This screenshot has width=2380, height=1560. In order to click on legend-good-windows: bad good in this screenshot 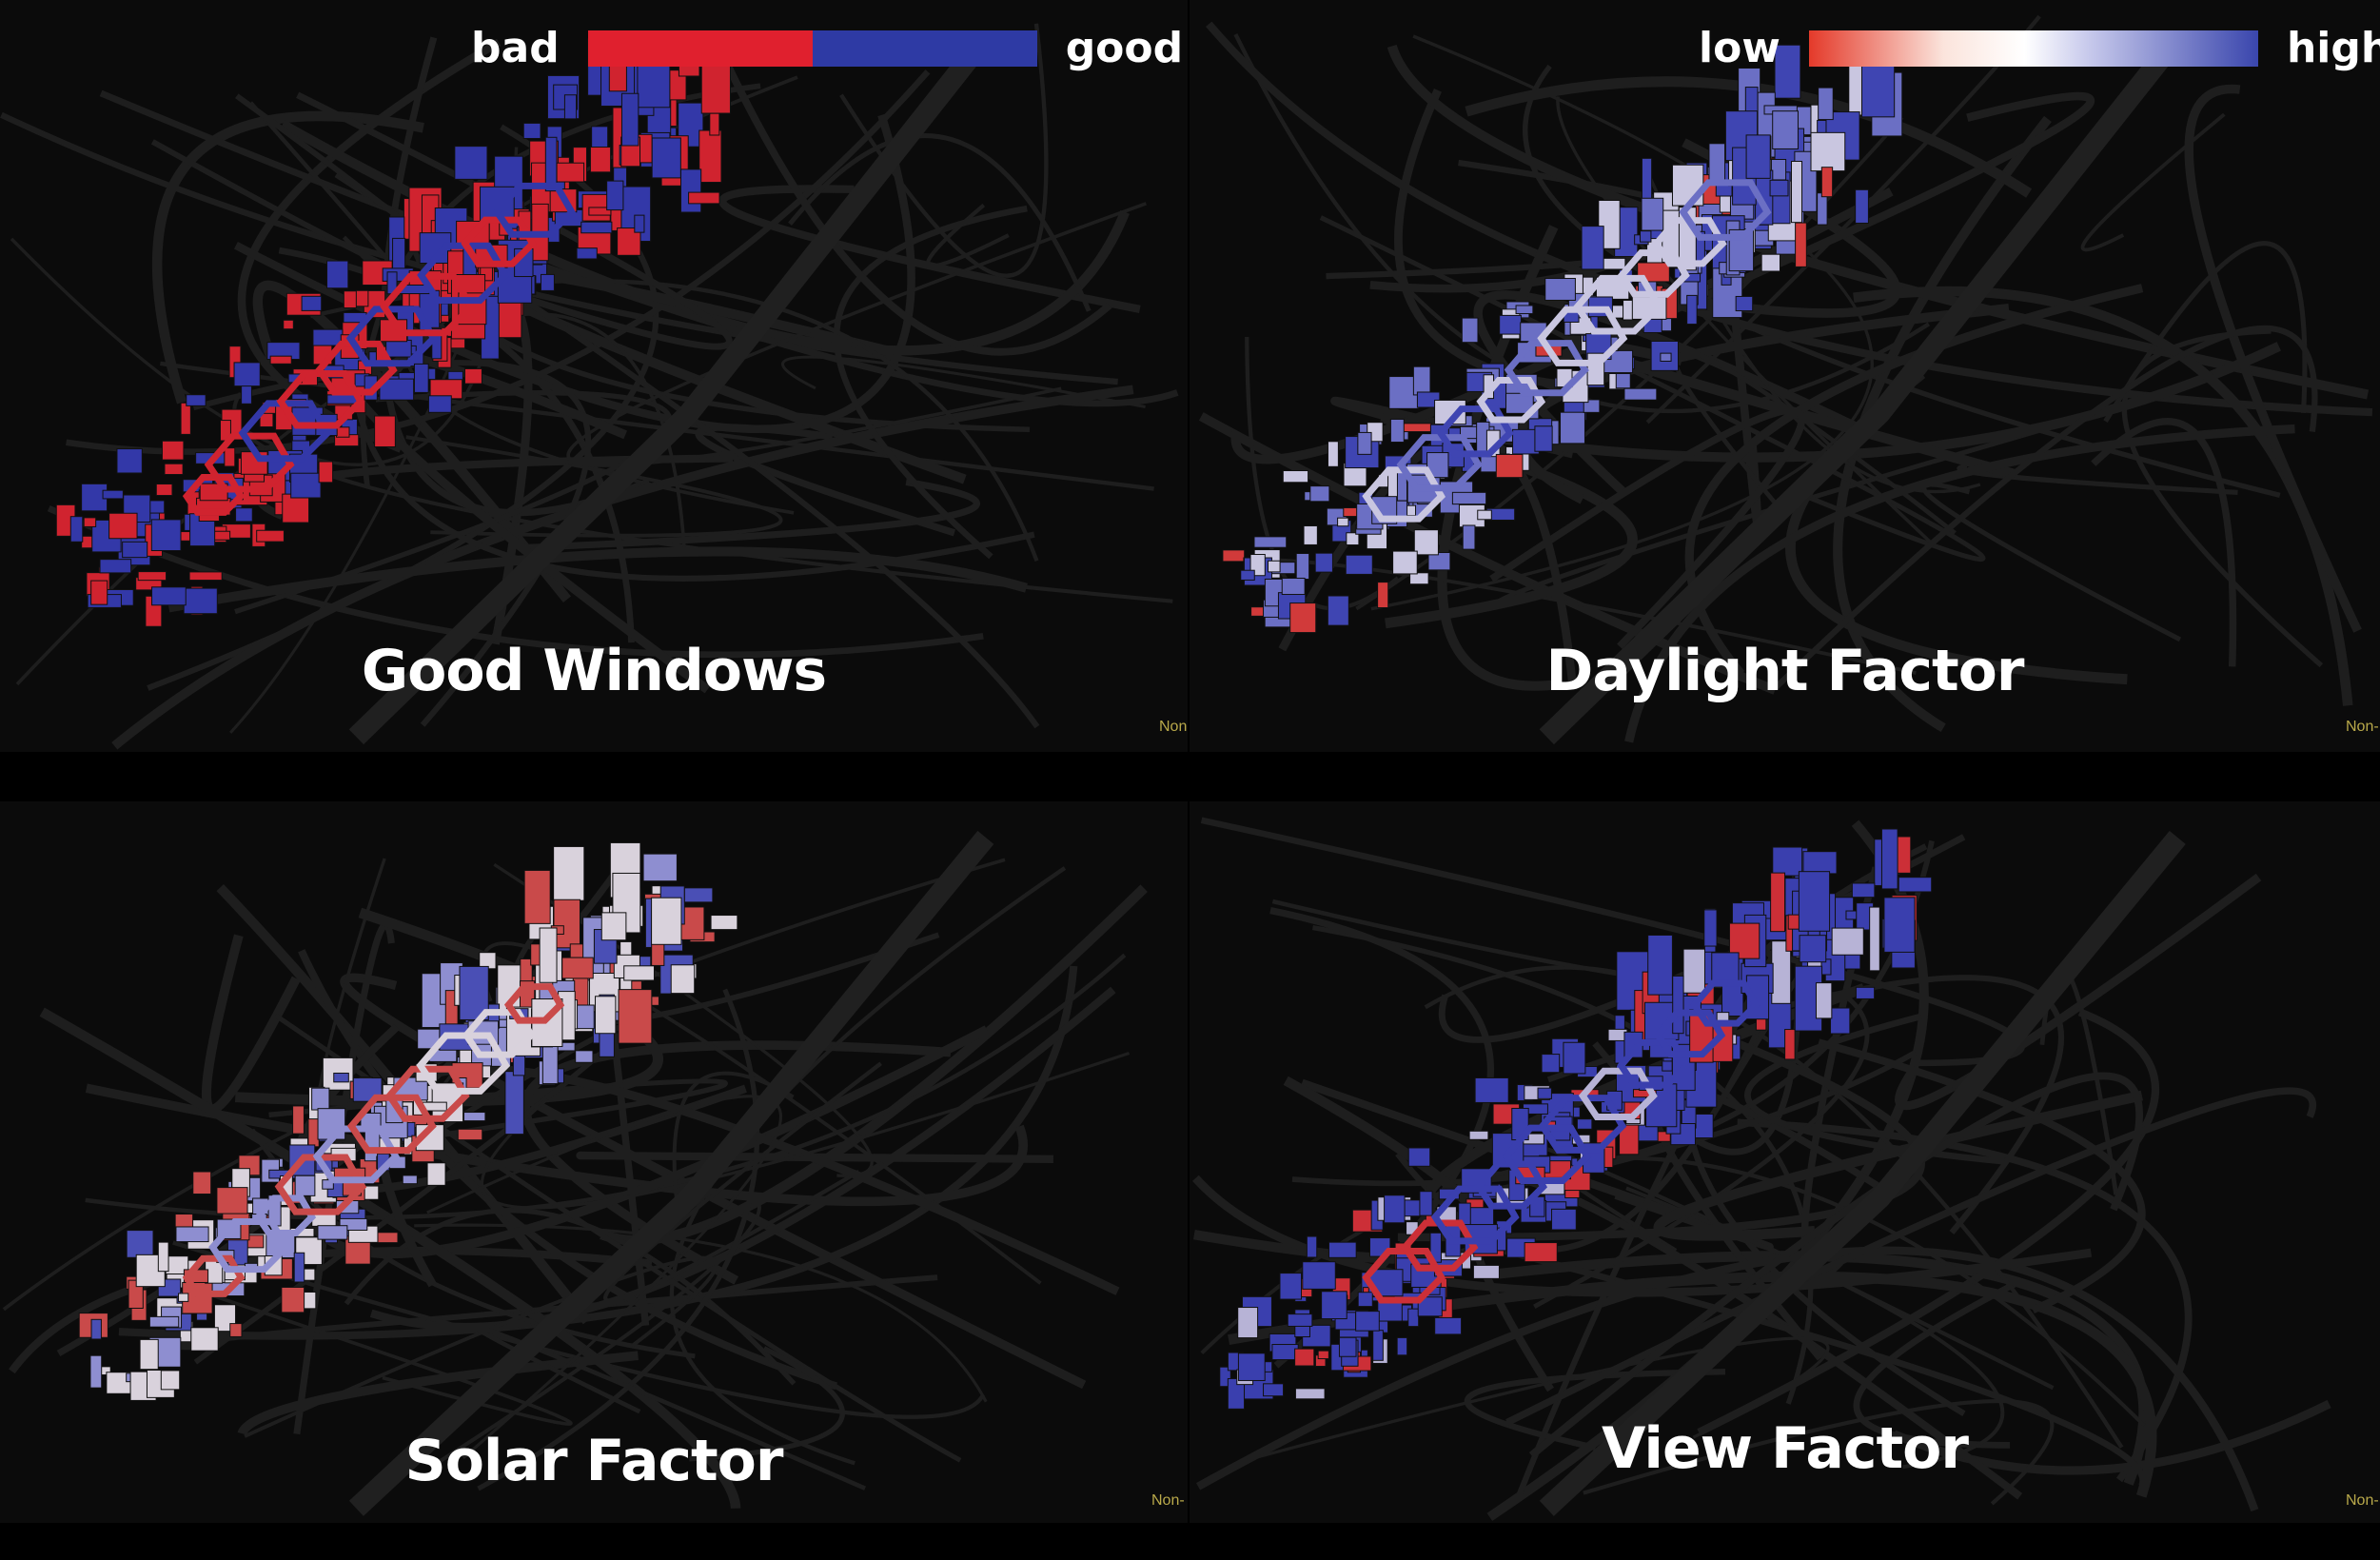, I will do `click(827, 48)`.